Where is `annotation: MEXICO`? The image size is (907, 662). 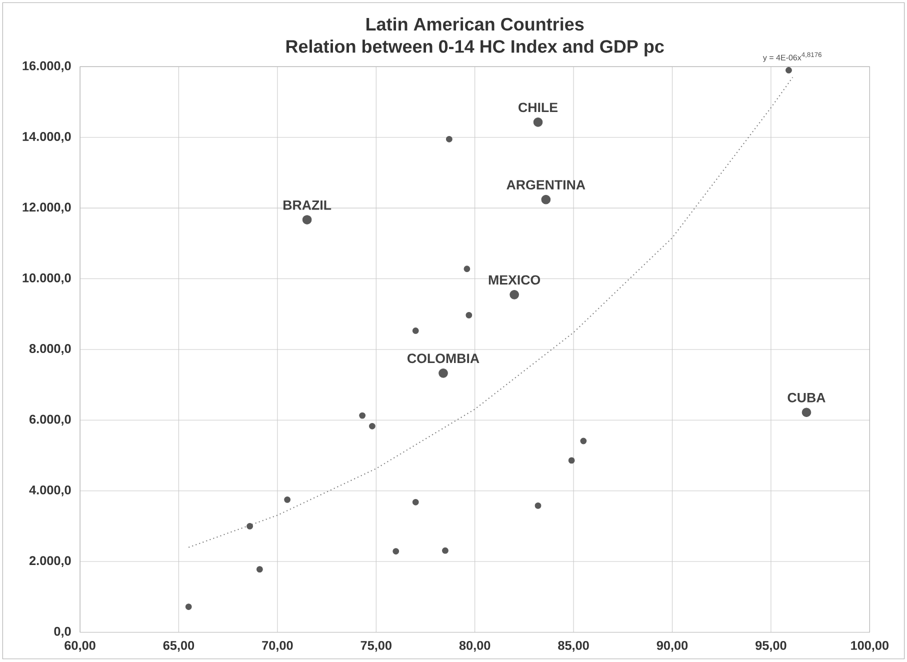
annotation: MEXICO is located at coordinates (514, 280).